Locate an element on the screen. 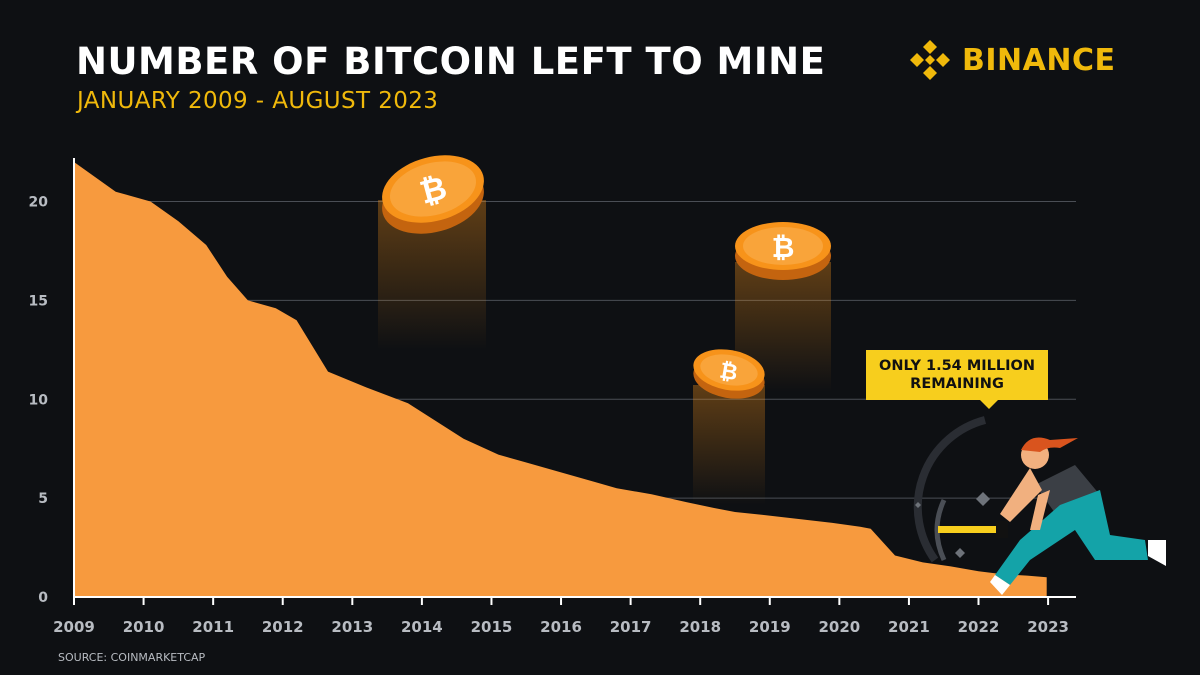 Image resolution: width=1200 pixels, height=675 pixels. miner-illustration-icon is located at coordinates (1039, 505).